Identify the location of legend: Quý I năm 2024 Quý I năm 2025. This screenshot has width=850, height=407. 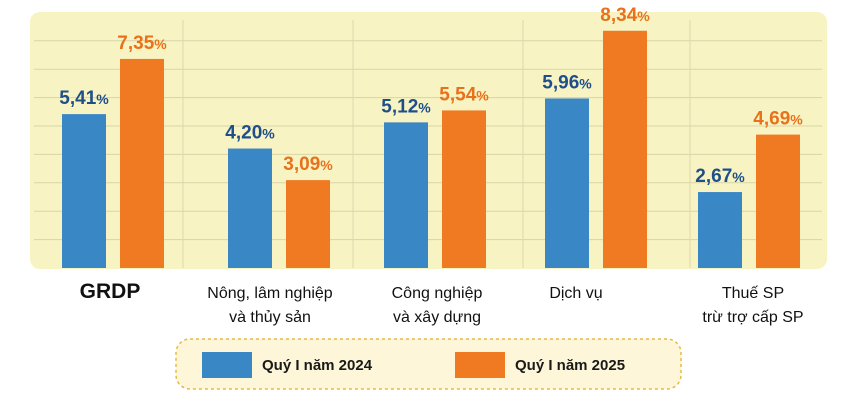
(428, 364).